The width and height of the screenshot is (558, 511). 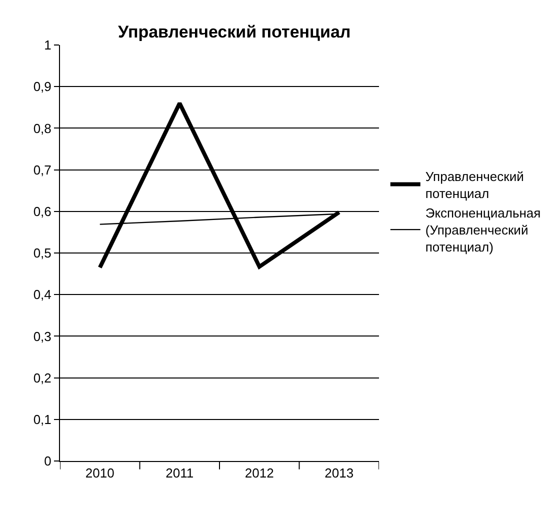 What do you see at coordinates (42, 294) in the screenshot?
I see `y-tick-label: 0,4` at bounding box center [42, 294].